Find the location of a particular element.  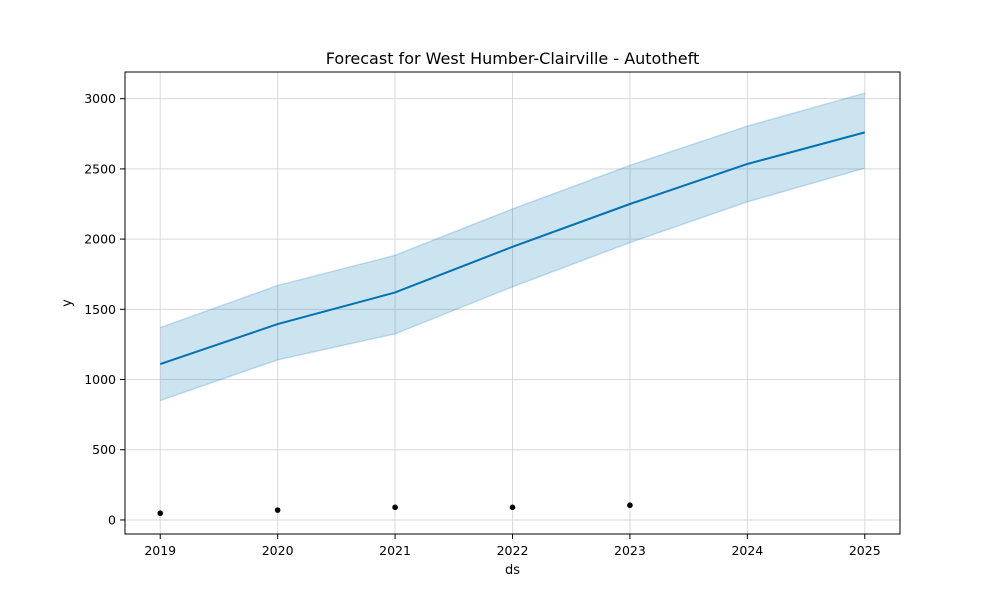

observed-points-layer is located at coordinates (395, 509).